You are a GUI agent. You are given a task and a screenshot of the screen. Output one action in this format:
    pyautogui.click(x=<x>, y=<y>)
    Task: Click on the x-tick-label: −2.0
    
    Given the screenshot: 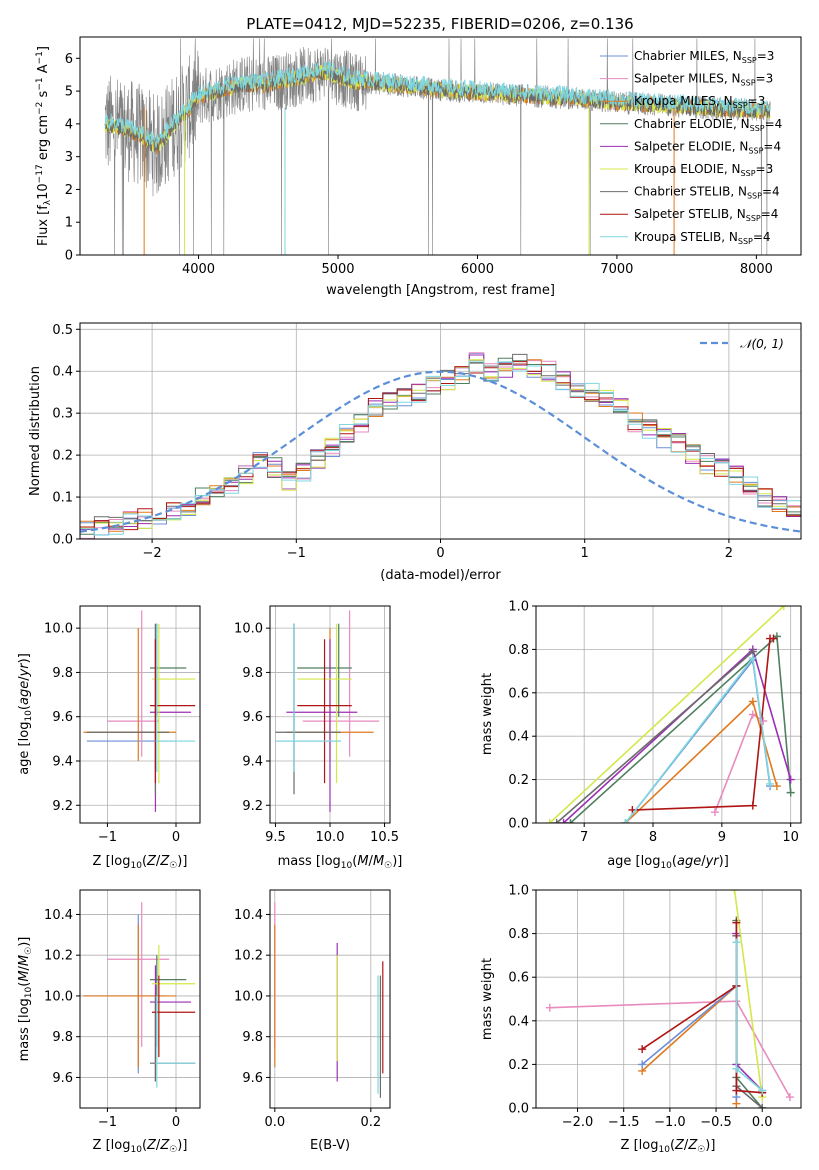 What is the action you would take?
    pyautogui.click(x=578, y=1122)
    